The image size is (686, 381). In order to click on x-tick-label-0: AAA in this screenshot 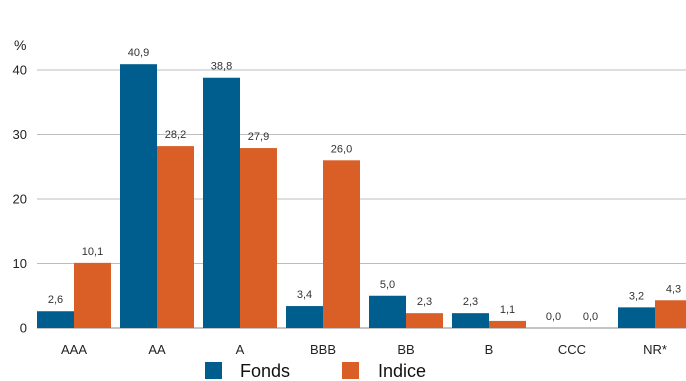, I will do `click(74, 349)`.